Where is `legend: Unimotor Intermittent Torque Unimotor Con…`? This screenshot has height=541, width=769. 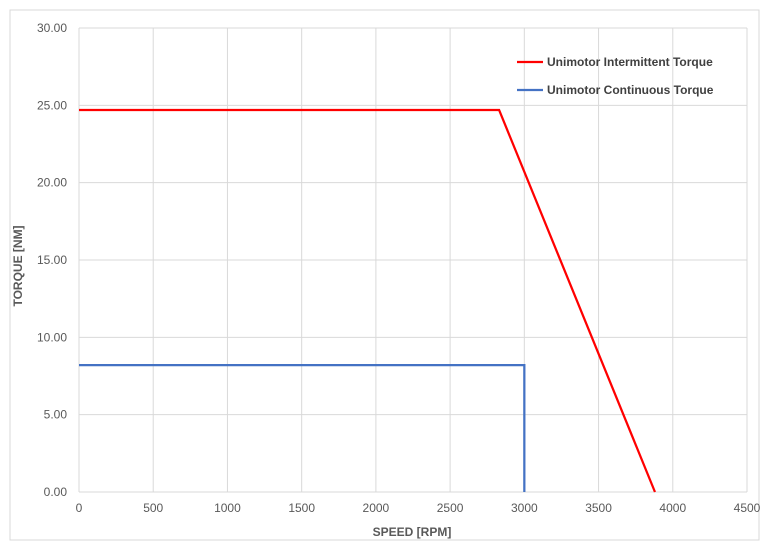
legend: Unimotor Intermittent Torque Unimotor Con… is located at coordinates (615, 76).